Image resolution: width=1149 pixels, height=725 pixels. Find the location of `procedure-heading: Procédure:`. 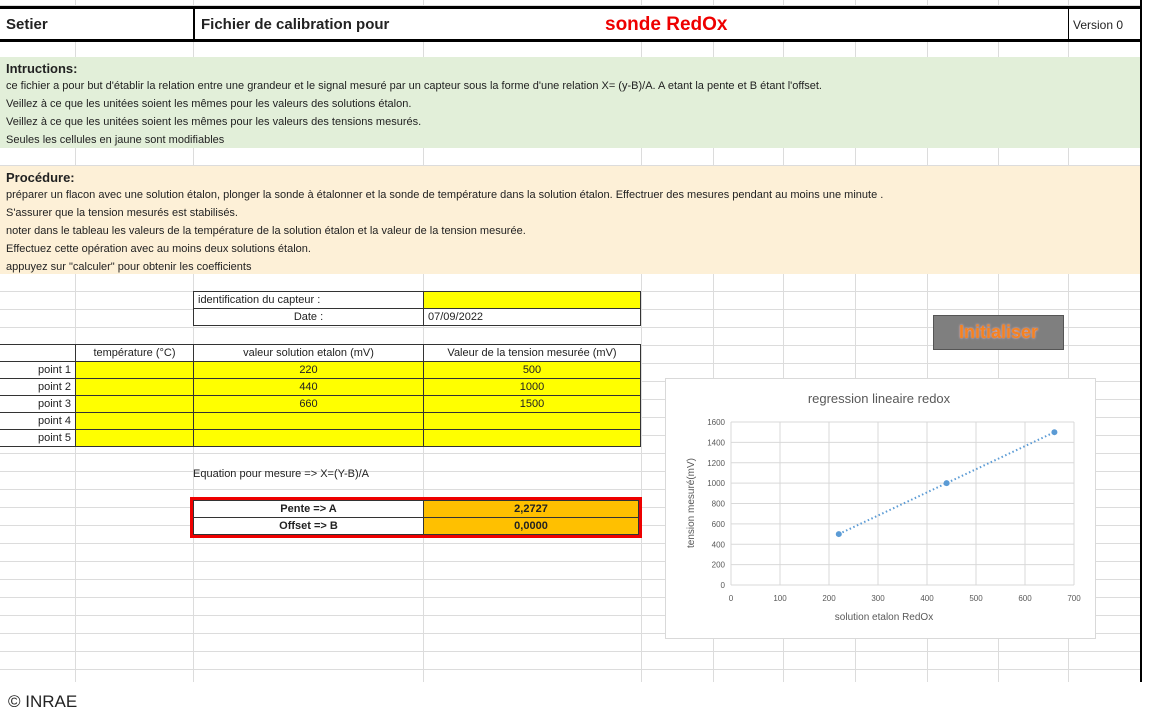

procedure-heading: Procédure: is located at coordinates (40, 177).